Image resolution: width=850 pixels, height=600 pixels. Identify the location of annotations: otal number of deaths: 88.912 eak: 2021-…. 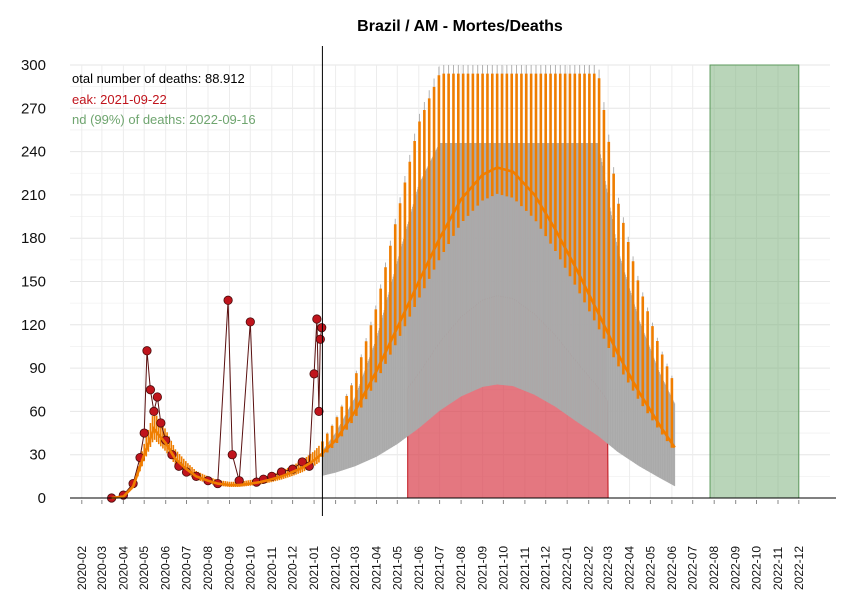
(164, 99).